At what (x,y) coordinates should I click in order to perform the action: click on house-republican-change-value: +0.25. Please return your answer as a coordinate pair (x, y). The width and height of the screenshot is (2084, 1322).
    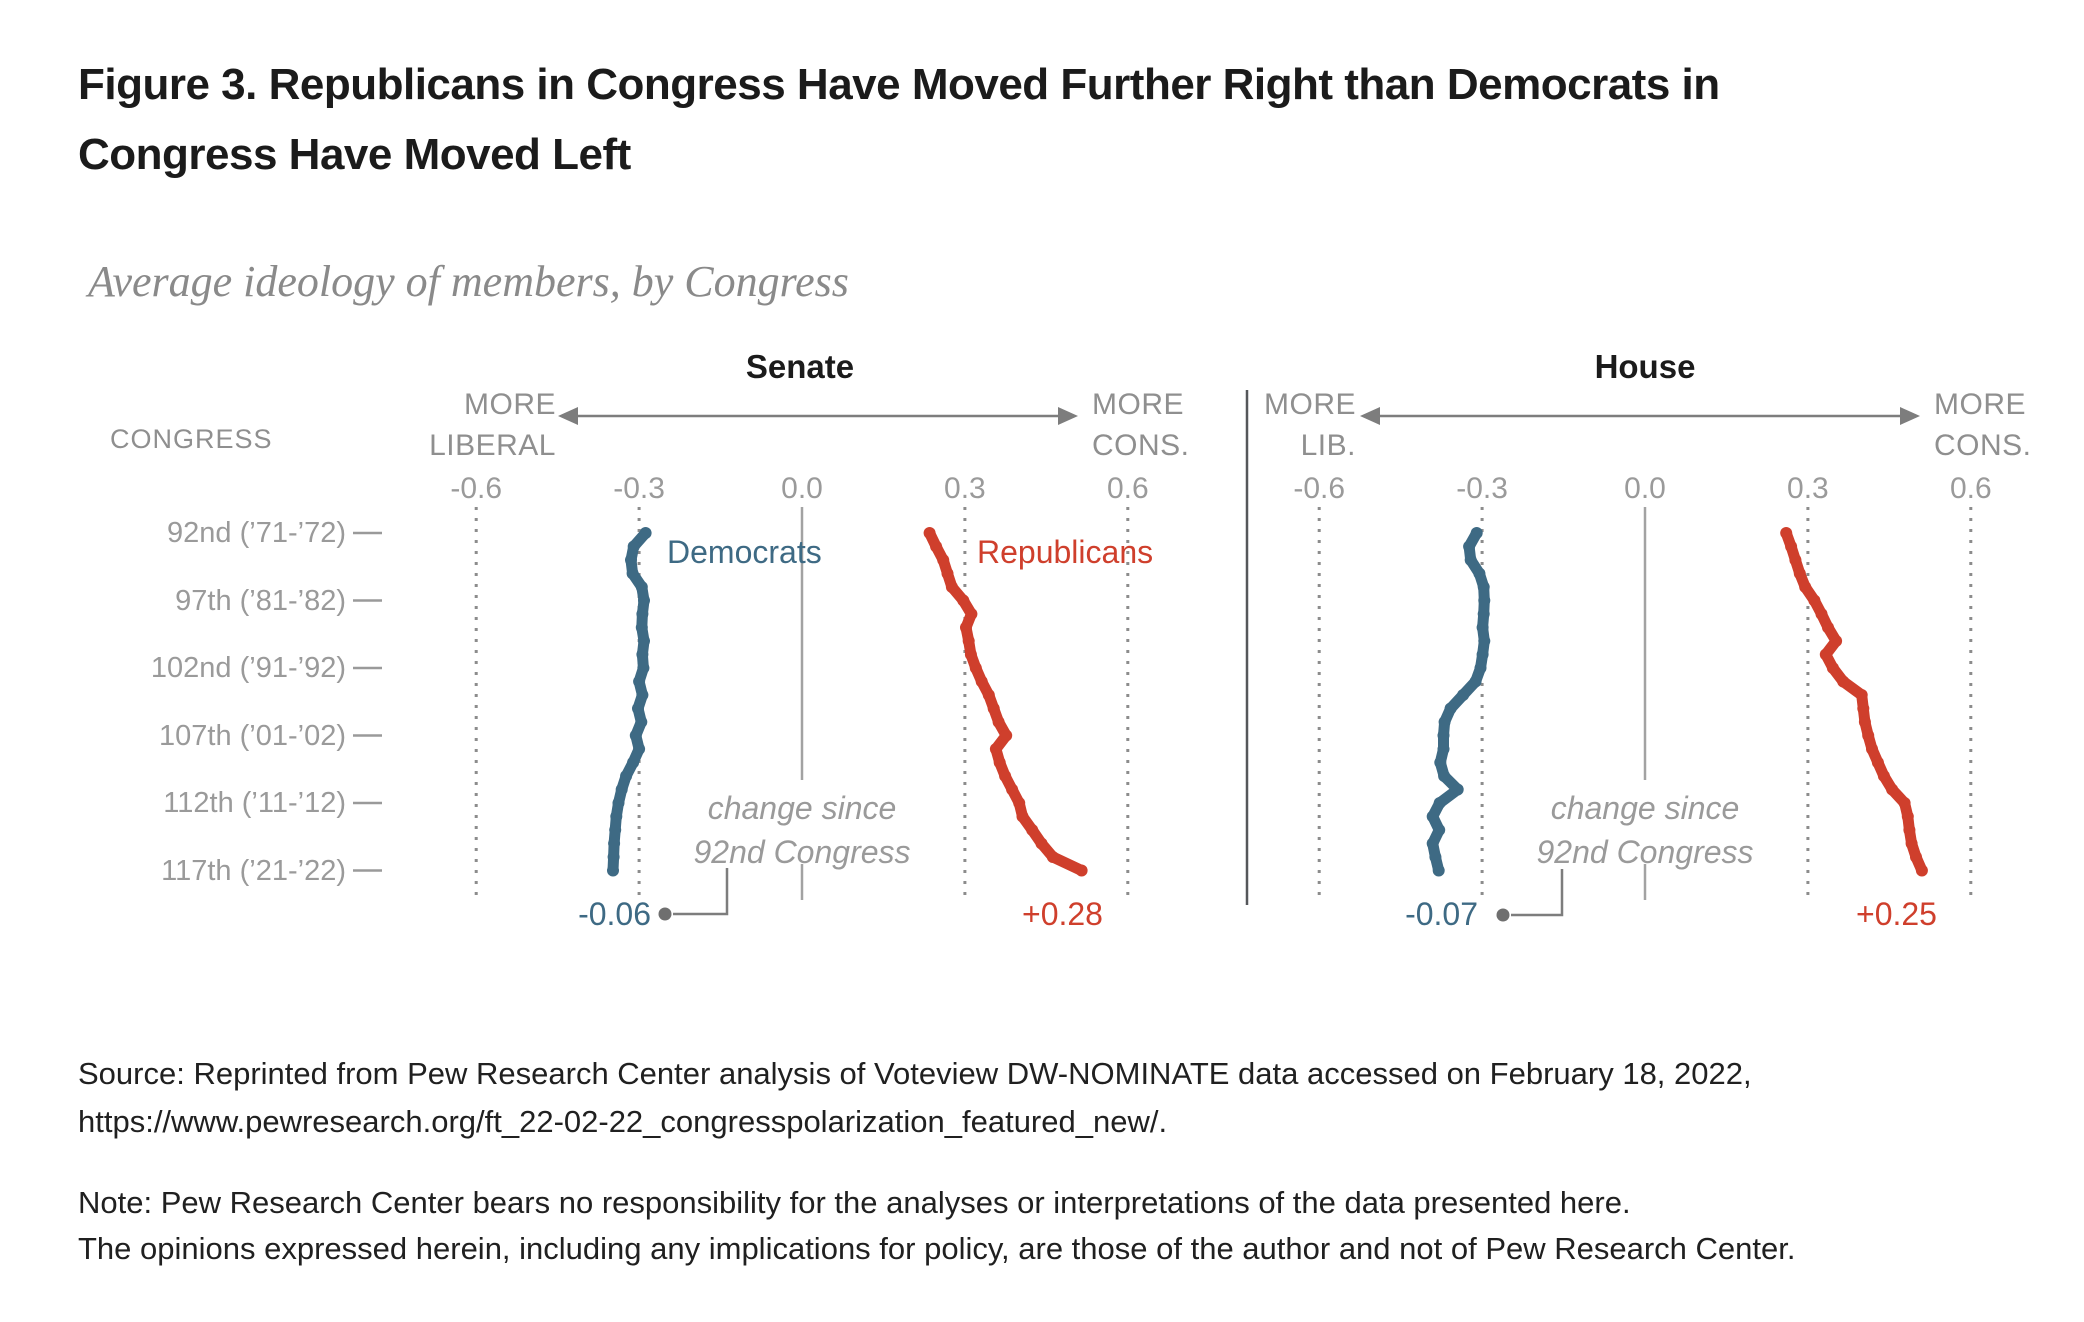
    Looking at the image, I should click on (1896, 914).